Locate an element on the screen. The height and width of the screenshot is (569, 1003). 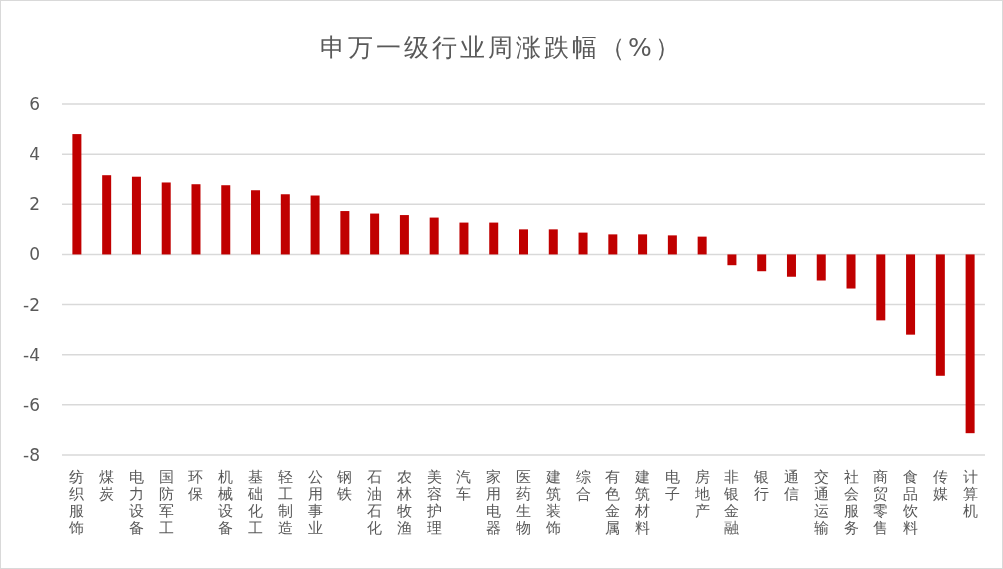
x-tick-label: 非银金融 is located at coordinates (731, 502).